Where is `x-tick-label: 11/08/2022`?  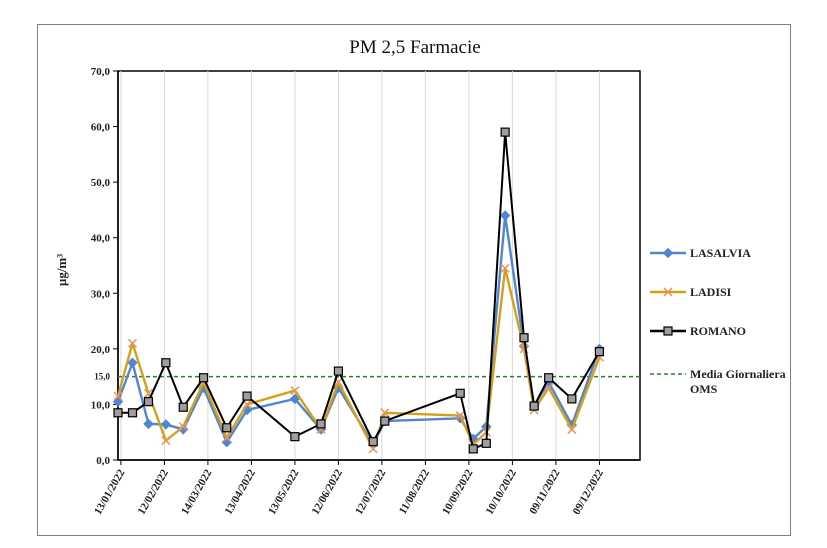 x-tick-label: 11/08/2022 is located at coordinates (414, 491).